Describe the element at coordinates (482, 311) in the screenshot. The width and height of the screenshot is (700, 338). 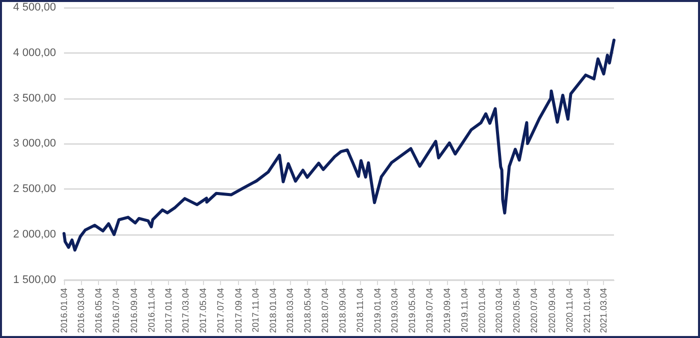
I see `x-tick-label: 2020.01.04` at that location.